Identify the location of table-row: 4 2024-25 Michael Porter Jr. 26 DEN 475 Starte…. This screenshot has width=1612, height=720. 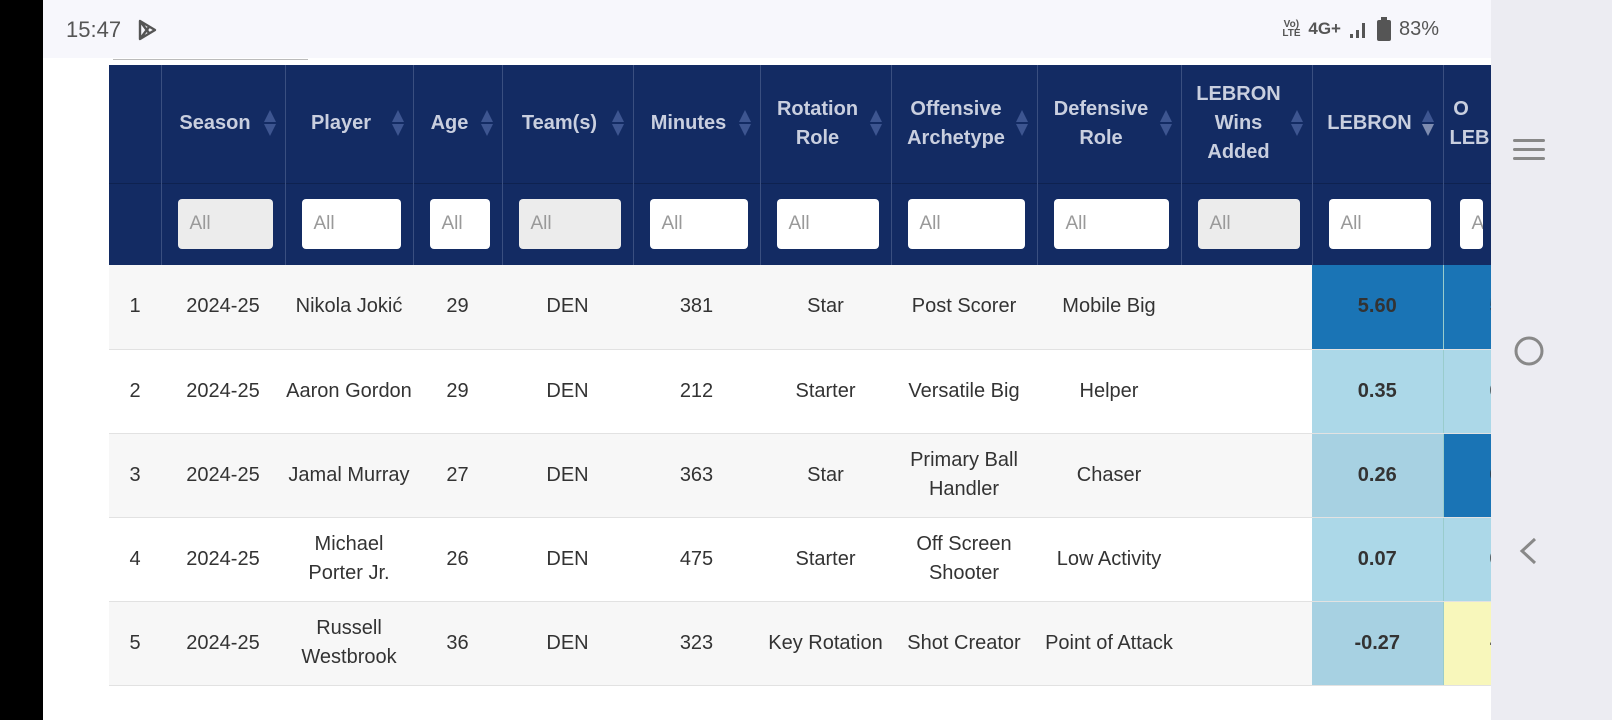
(800, 559).